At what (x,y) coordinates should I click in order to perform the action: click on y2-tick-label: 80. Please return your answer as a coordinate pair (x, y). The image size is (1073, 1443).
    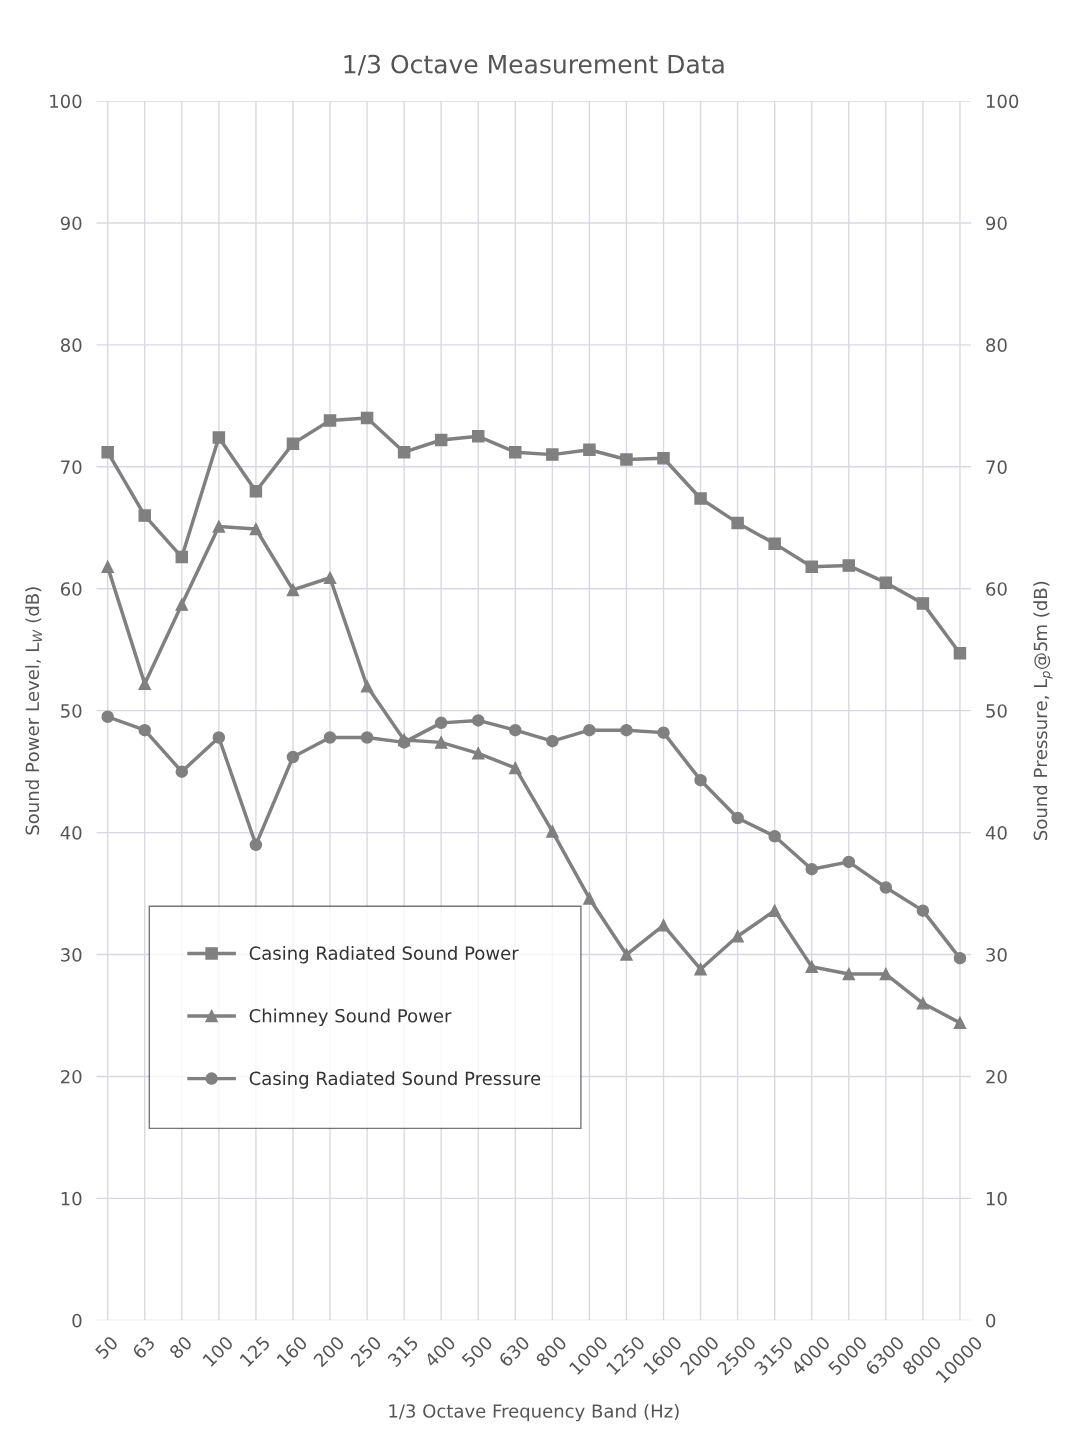
    Looking at the image, I should click on (996, 345).